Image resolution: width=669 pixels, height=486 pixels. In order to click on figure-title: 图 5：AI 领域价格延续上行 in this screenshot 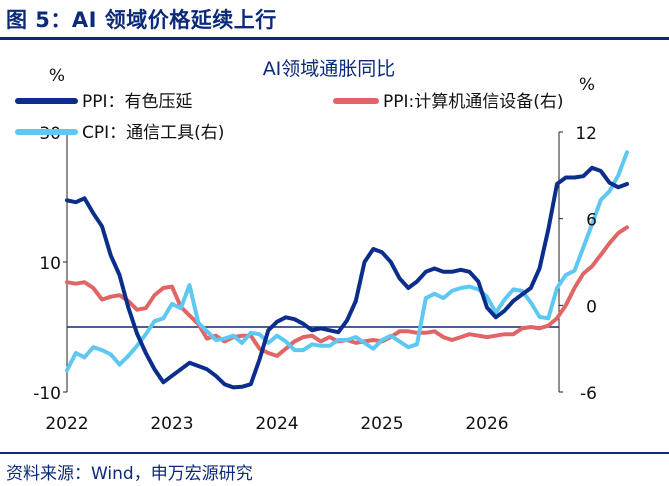, I will do `click(141, 20)`.